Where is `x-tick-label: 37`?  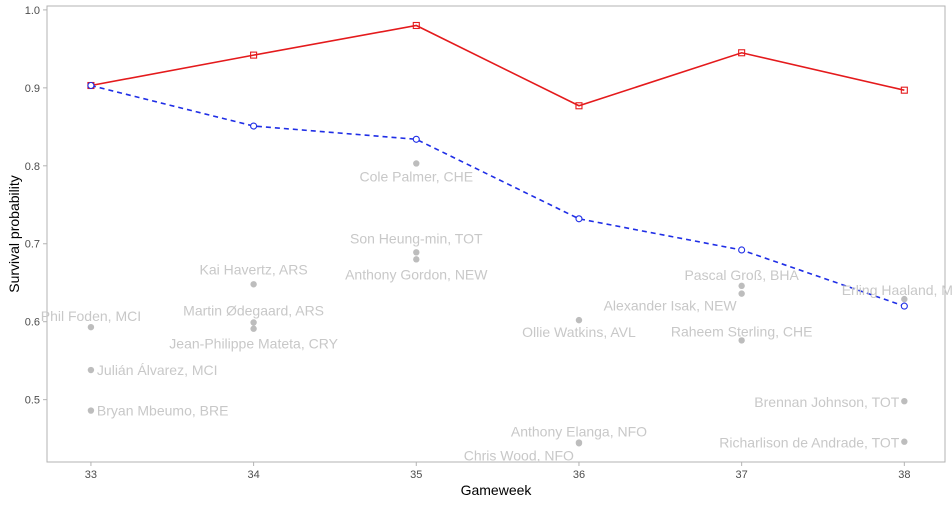
x-tick-label: 37 is located at coordinates (742, 475).